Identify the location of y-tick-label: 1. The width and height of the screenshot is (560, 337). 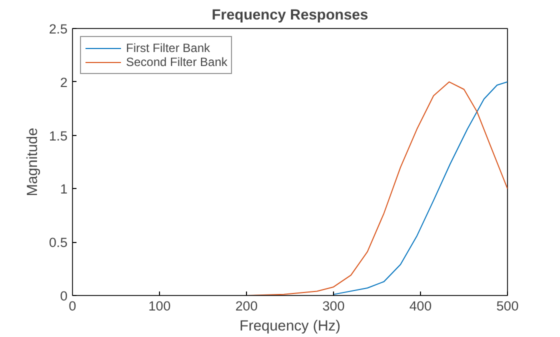
(64, 189).